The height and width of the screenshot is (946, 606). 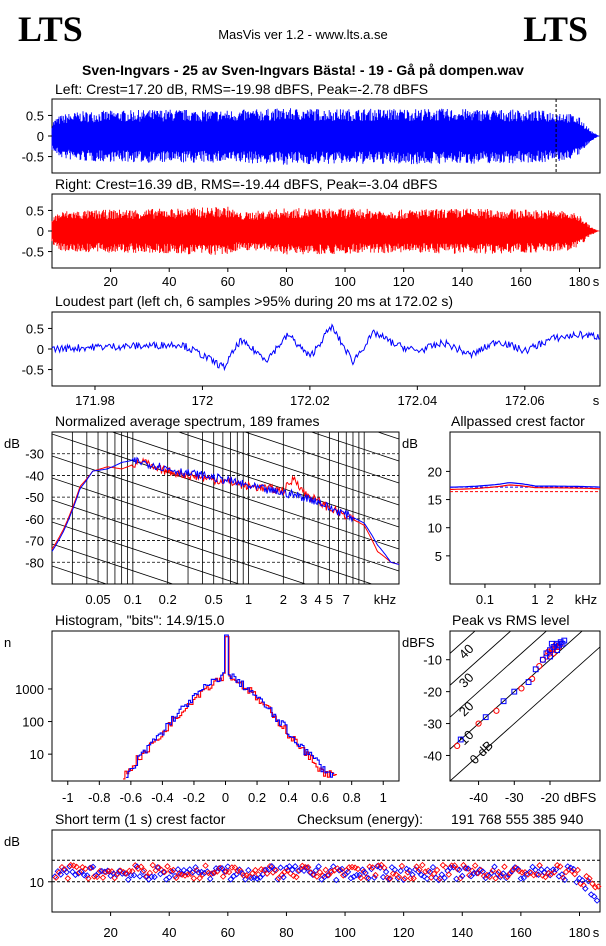 What do you see at coordinates (286, 932) in the screenshot?
I see `short-crest-xtick-label: 80` at bounding box center [286, 932].